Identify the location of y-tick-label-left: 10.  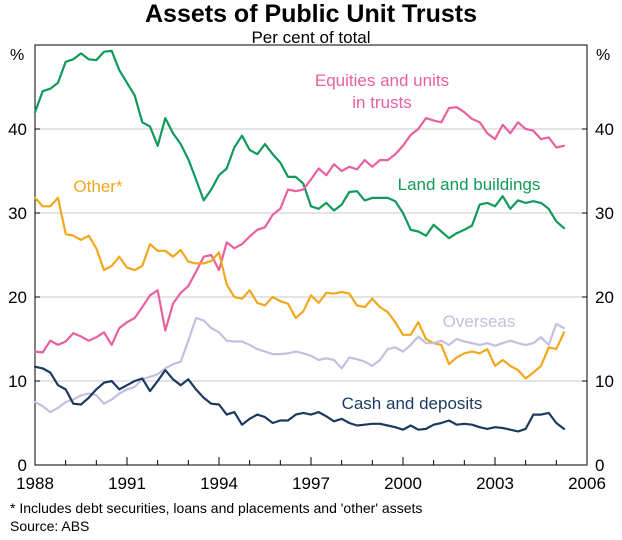
(17, 381).